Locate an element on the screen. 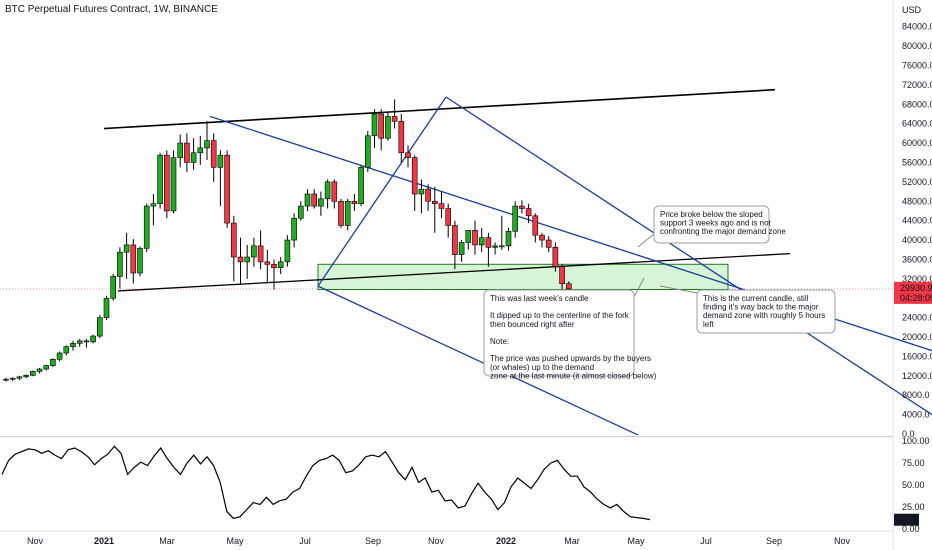 The height and width of the screenshot is (550, 932). oscillator-value: 10.55 is located at coordinates (908, 520).